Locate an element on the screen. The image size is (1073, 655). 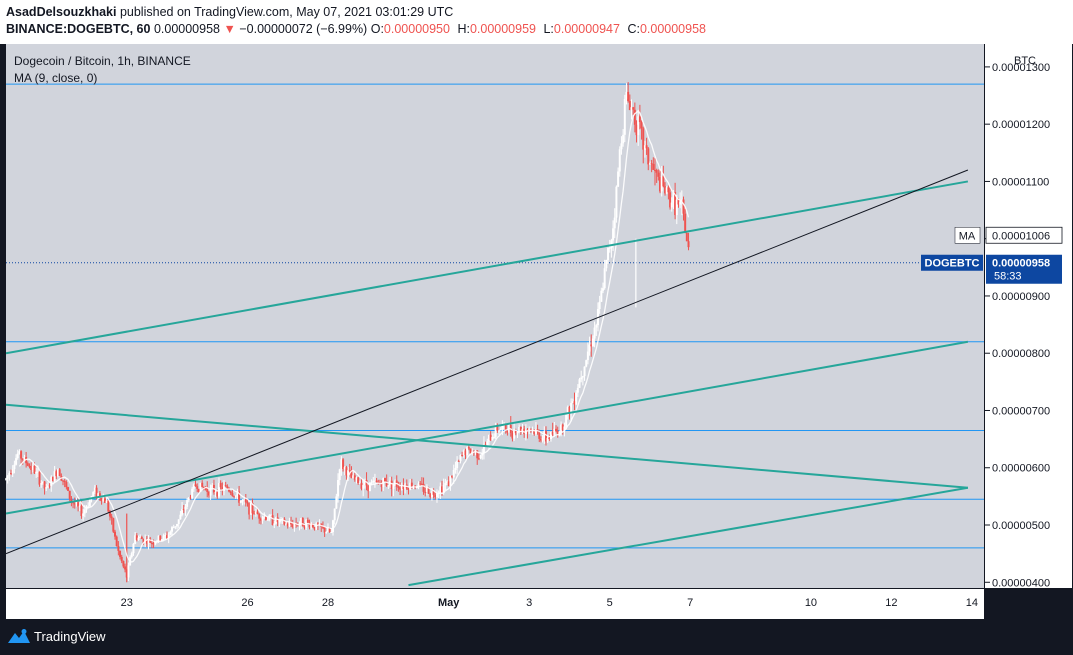
open-label: O: is located at coordinates (377, 29).